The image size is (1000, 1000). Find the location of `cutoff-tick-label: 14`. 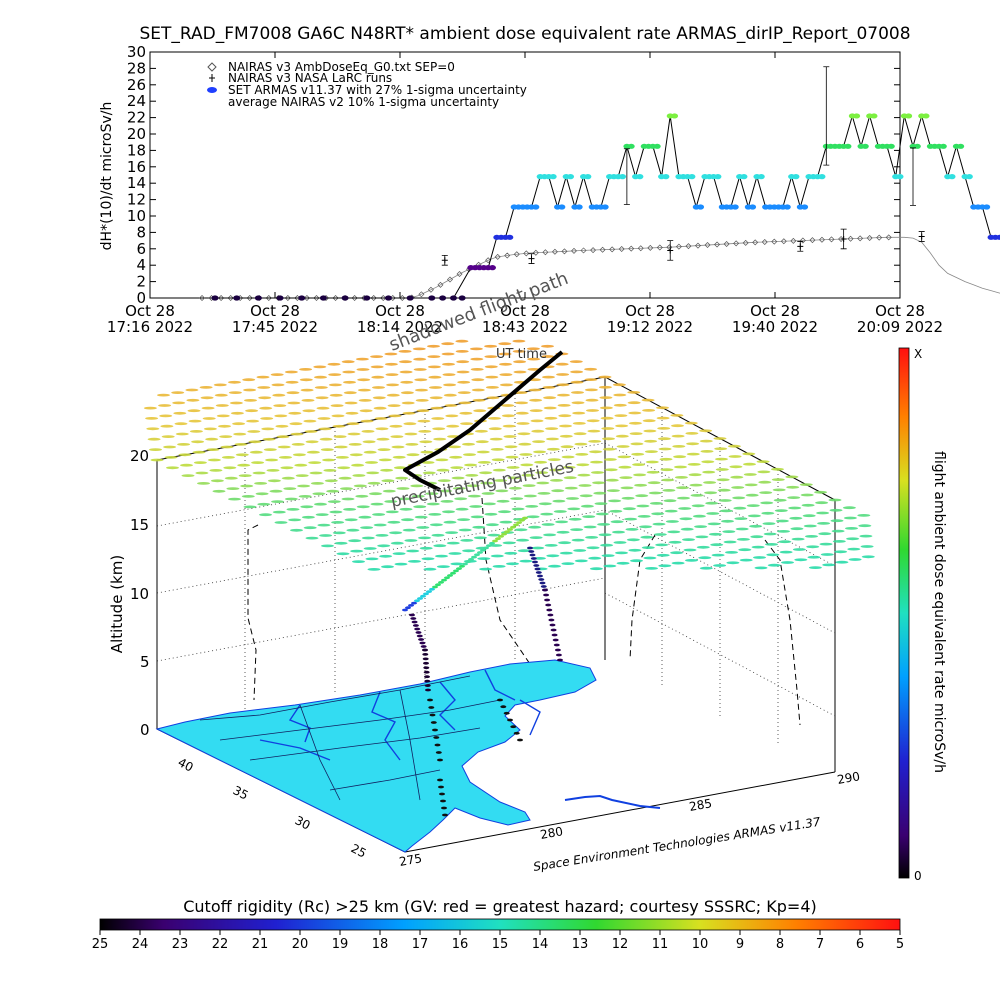

cutoff-tick-label: 14 is located at coordinates (540, 944).